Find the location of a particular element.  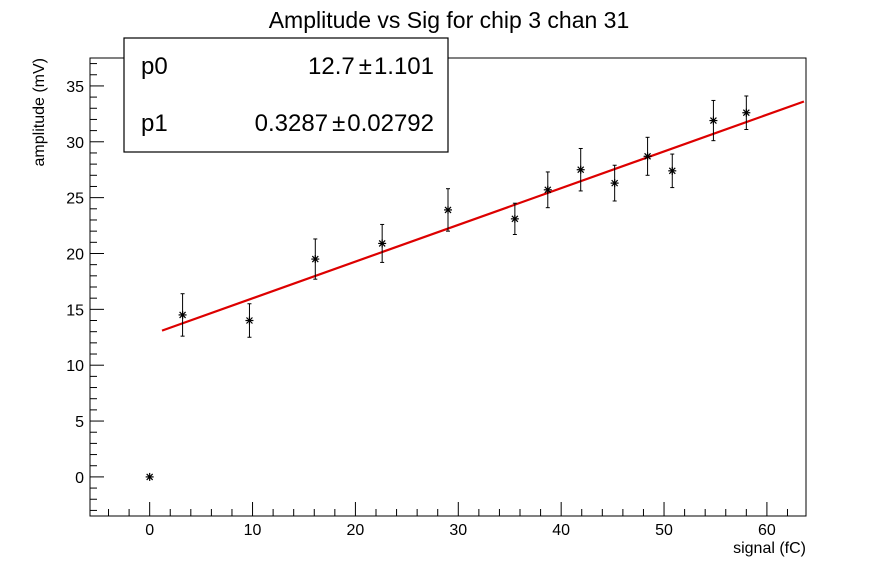

y-tick-label: 30 is located at coordinates (75, 143).